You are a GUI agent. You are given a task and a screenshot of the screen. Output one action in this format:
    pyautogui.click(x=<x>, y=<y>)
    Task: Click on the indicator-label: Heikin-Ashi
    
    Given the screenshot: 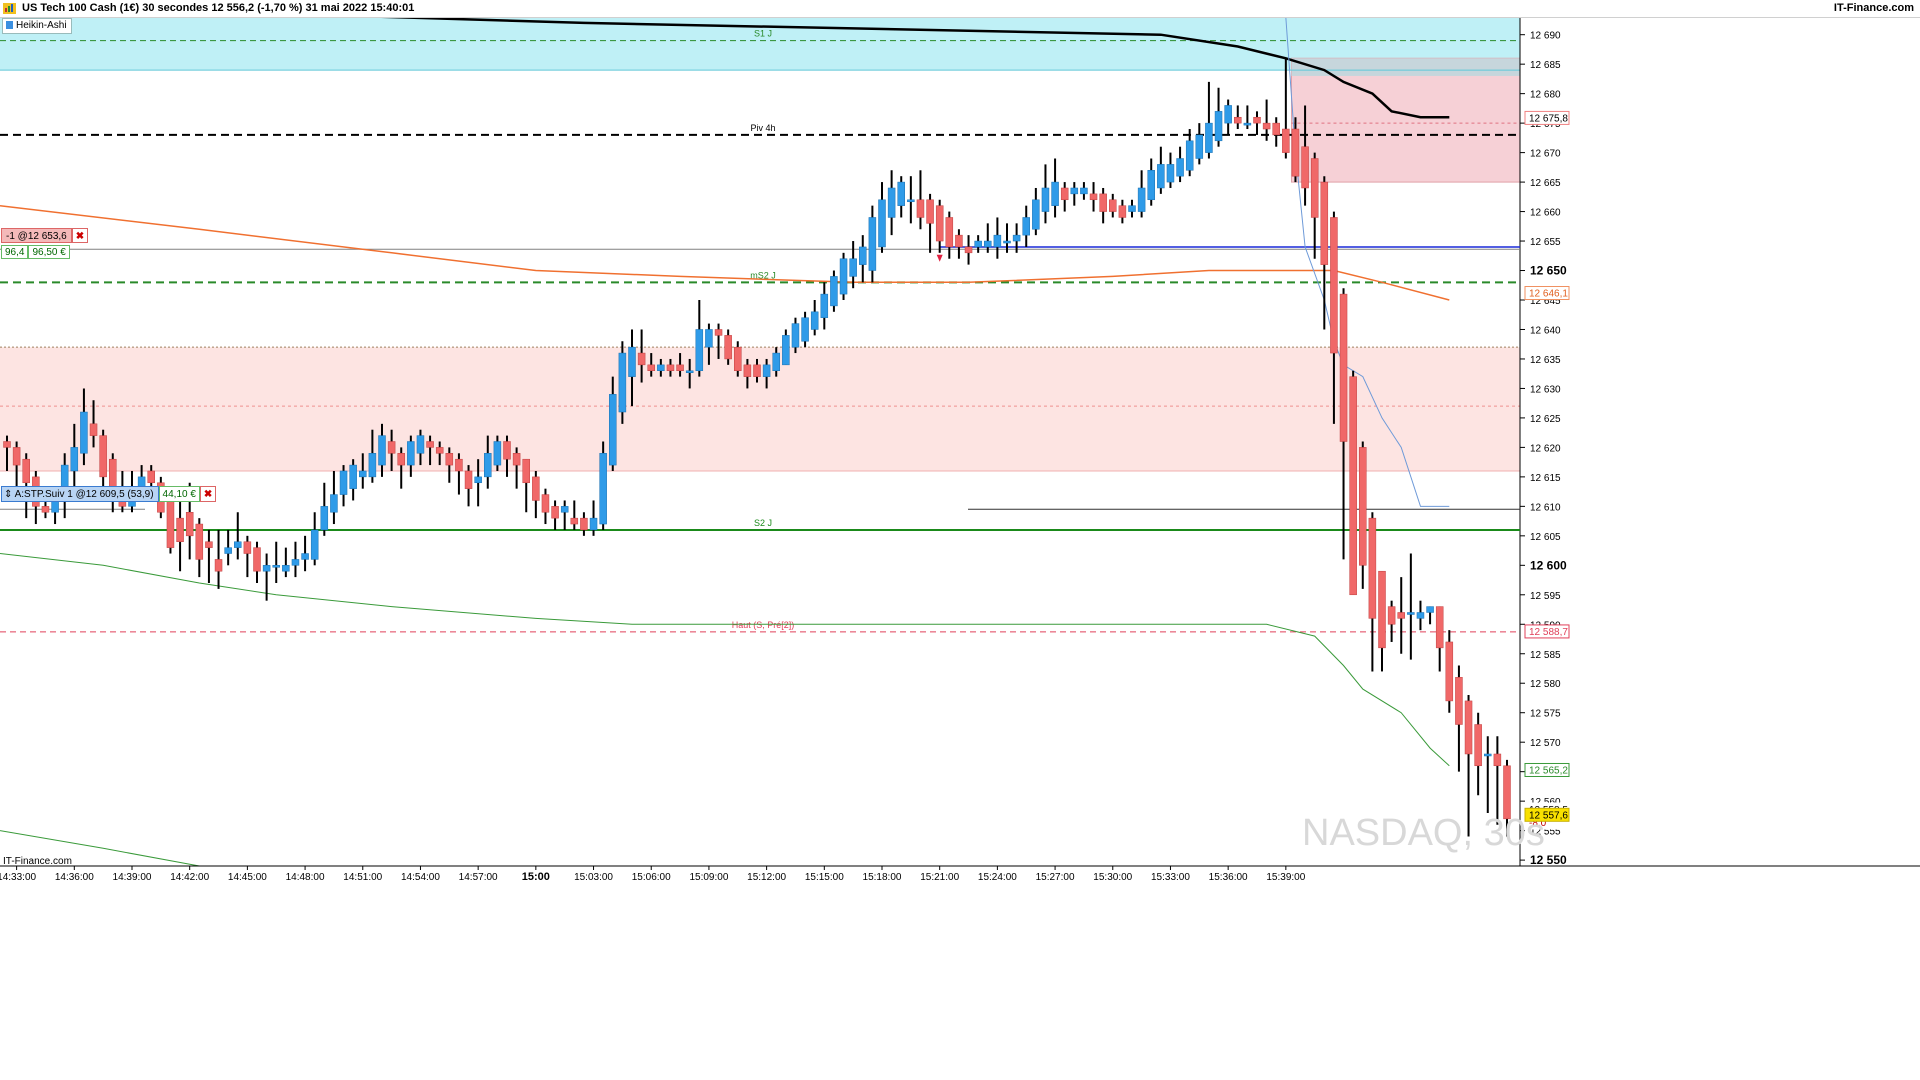 What is the action you would take?
    pyautogui.click(x=37, y=26)
    